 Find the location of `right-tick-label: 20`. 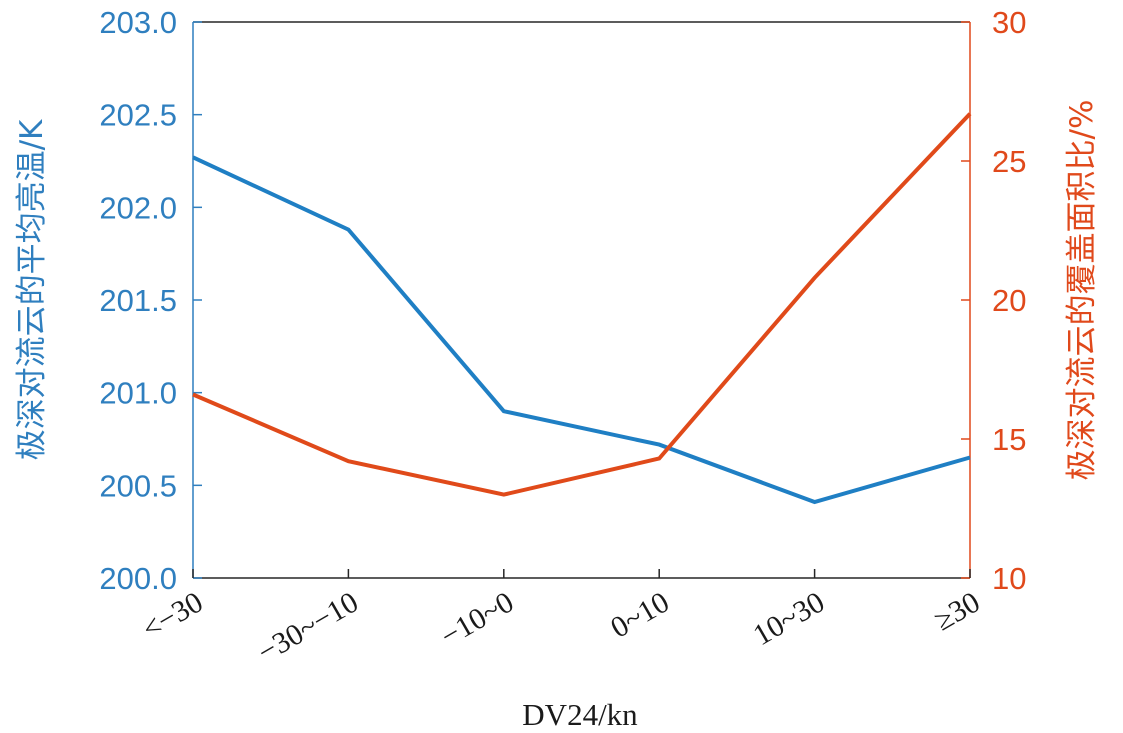

right-tick-label: 20 is located at coordinates (1009, 300).